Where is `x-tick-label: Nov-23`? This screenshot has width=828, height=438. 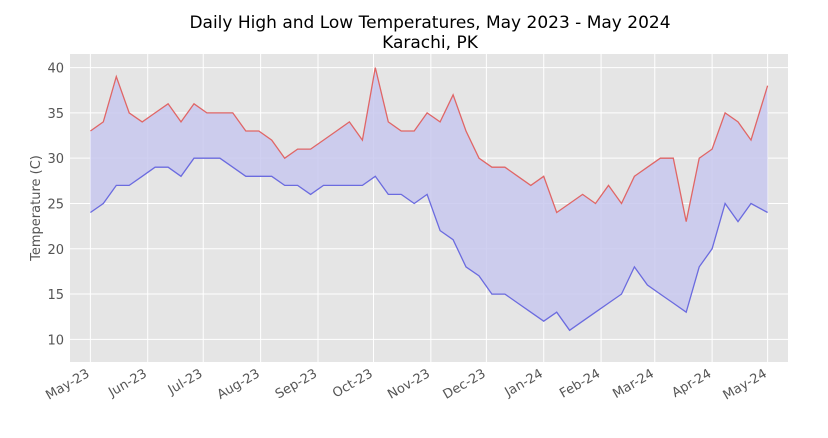
x-tick-label: Nov-23 is located at coordinates (409, 384).